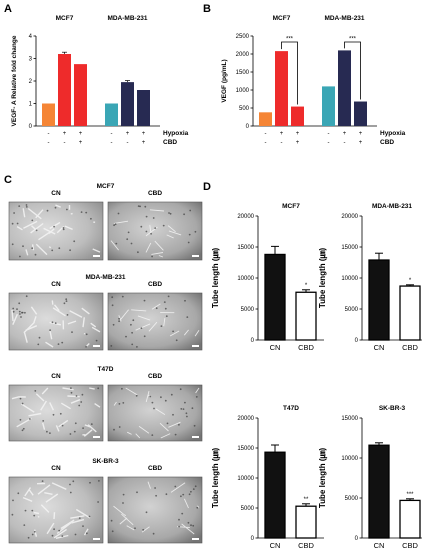 This screenshot has height=550, width=423. Describe the element at coordinates (392, 206) in the screenshot. I see `chart-title: MDA-MB-231` at that location.